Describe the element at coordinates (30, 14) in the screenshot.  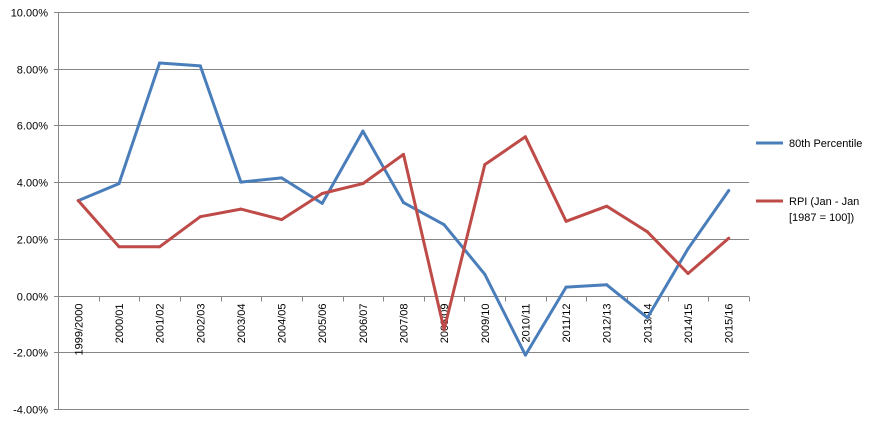
I see `y-tick-label: 10.00%` at that location.